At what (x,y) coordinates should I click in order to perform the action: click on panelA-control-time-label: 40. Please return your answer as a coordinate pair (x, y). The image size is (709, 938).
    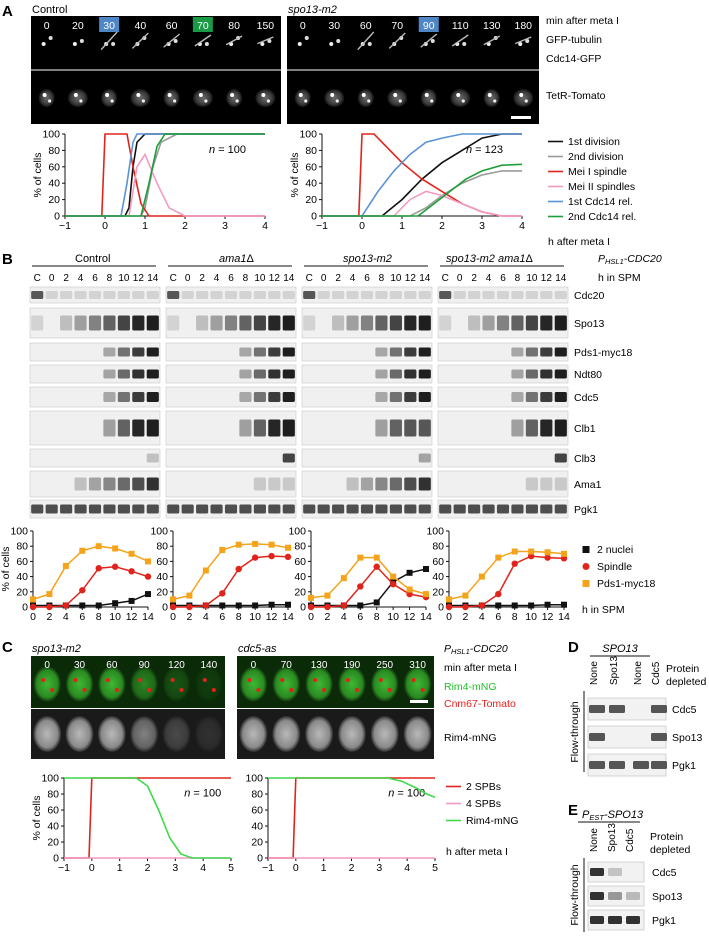
    Looking at the image, I should click on (141, 26).